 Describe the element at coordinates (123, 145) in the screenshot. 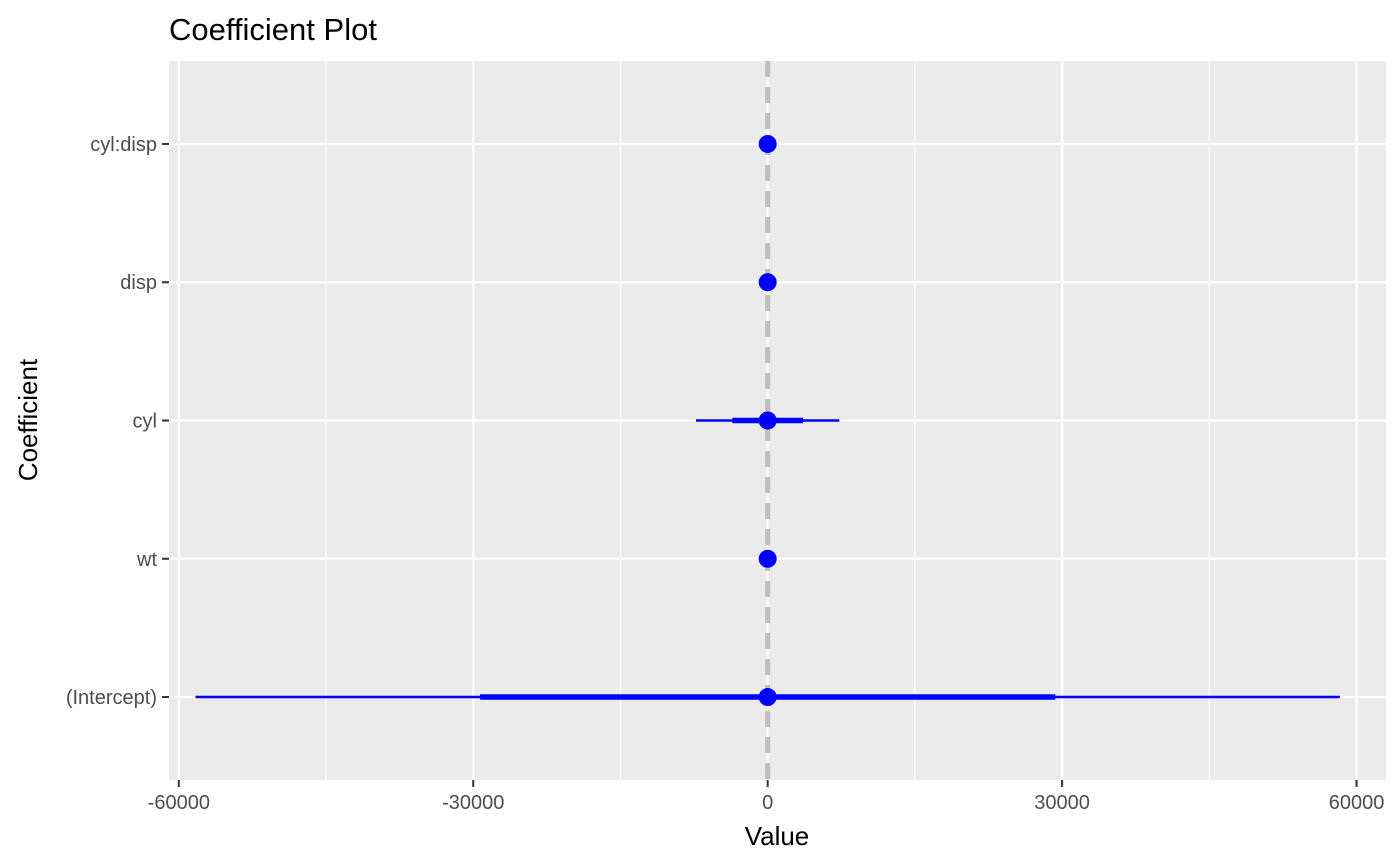

I see `y-tick-label: cyl:disp` at that location.